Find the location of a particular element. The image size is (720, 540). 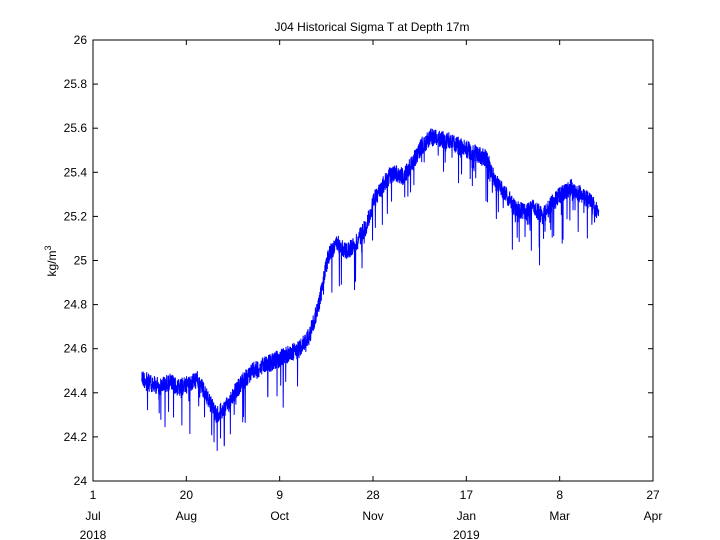

y-tick-label: 25.4 is located at coordinates (76, 172).